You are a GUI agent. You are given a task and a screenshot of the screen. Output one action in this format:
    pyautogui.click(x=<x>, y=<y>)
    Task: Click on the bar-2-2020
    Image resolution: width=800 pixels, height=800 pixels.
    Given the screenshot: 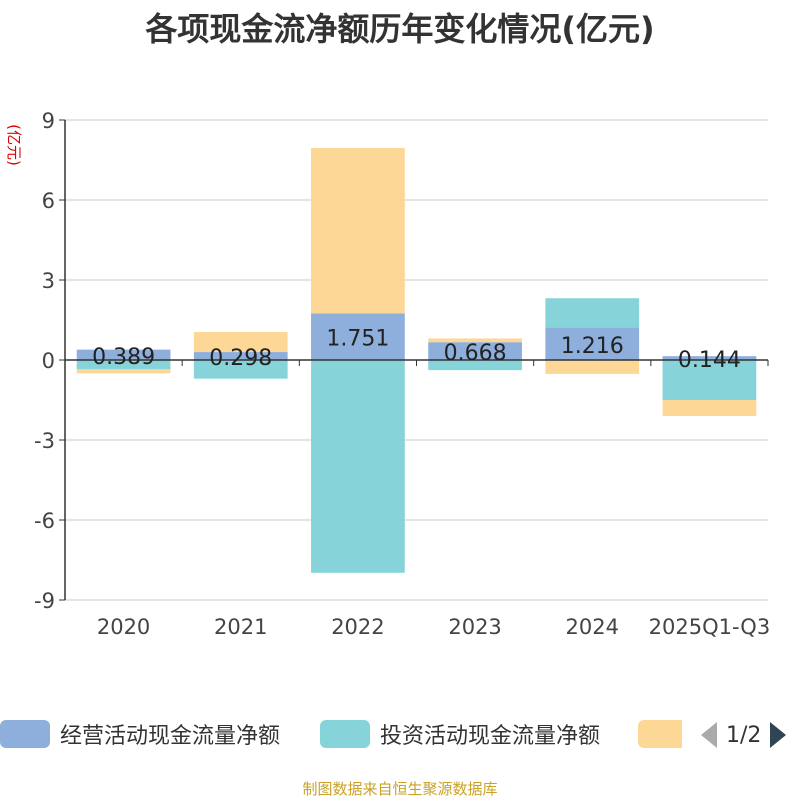 What is the action you would take?
    pyautogui.click(x=123, y=365)
    